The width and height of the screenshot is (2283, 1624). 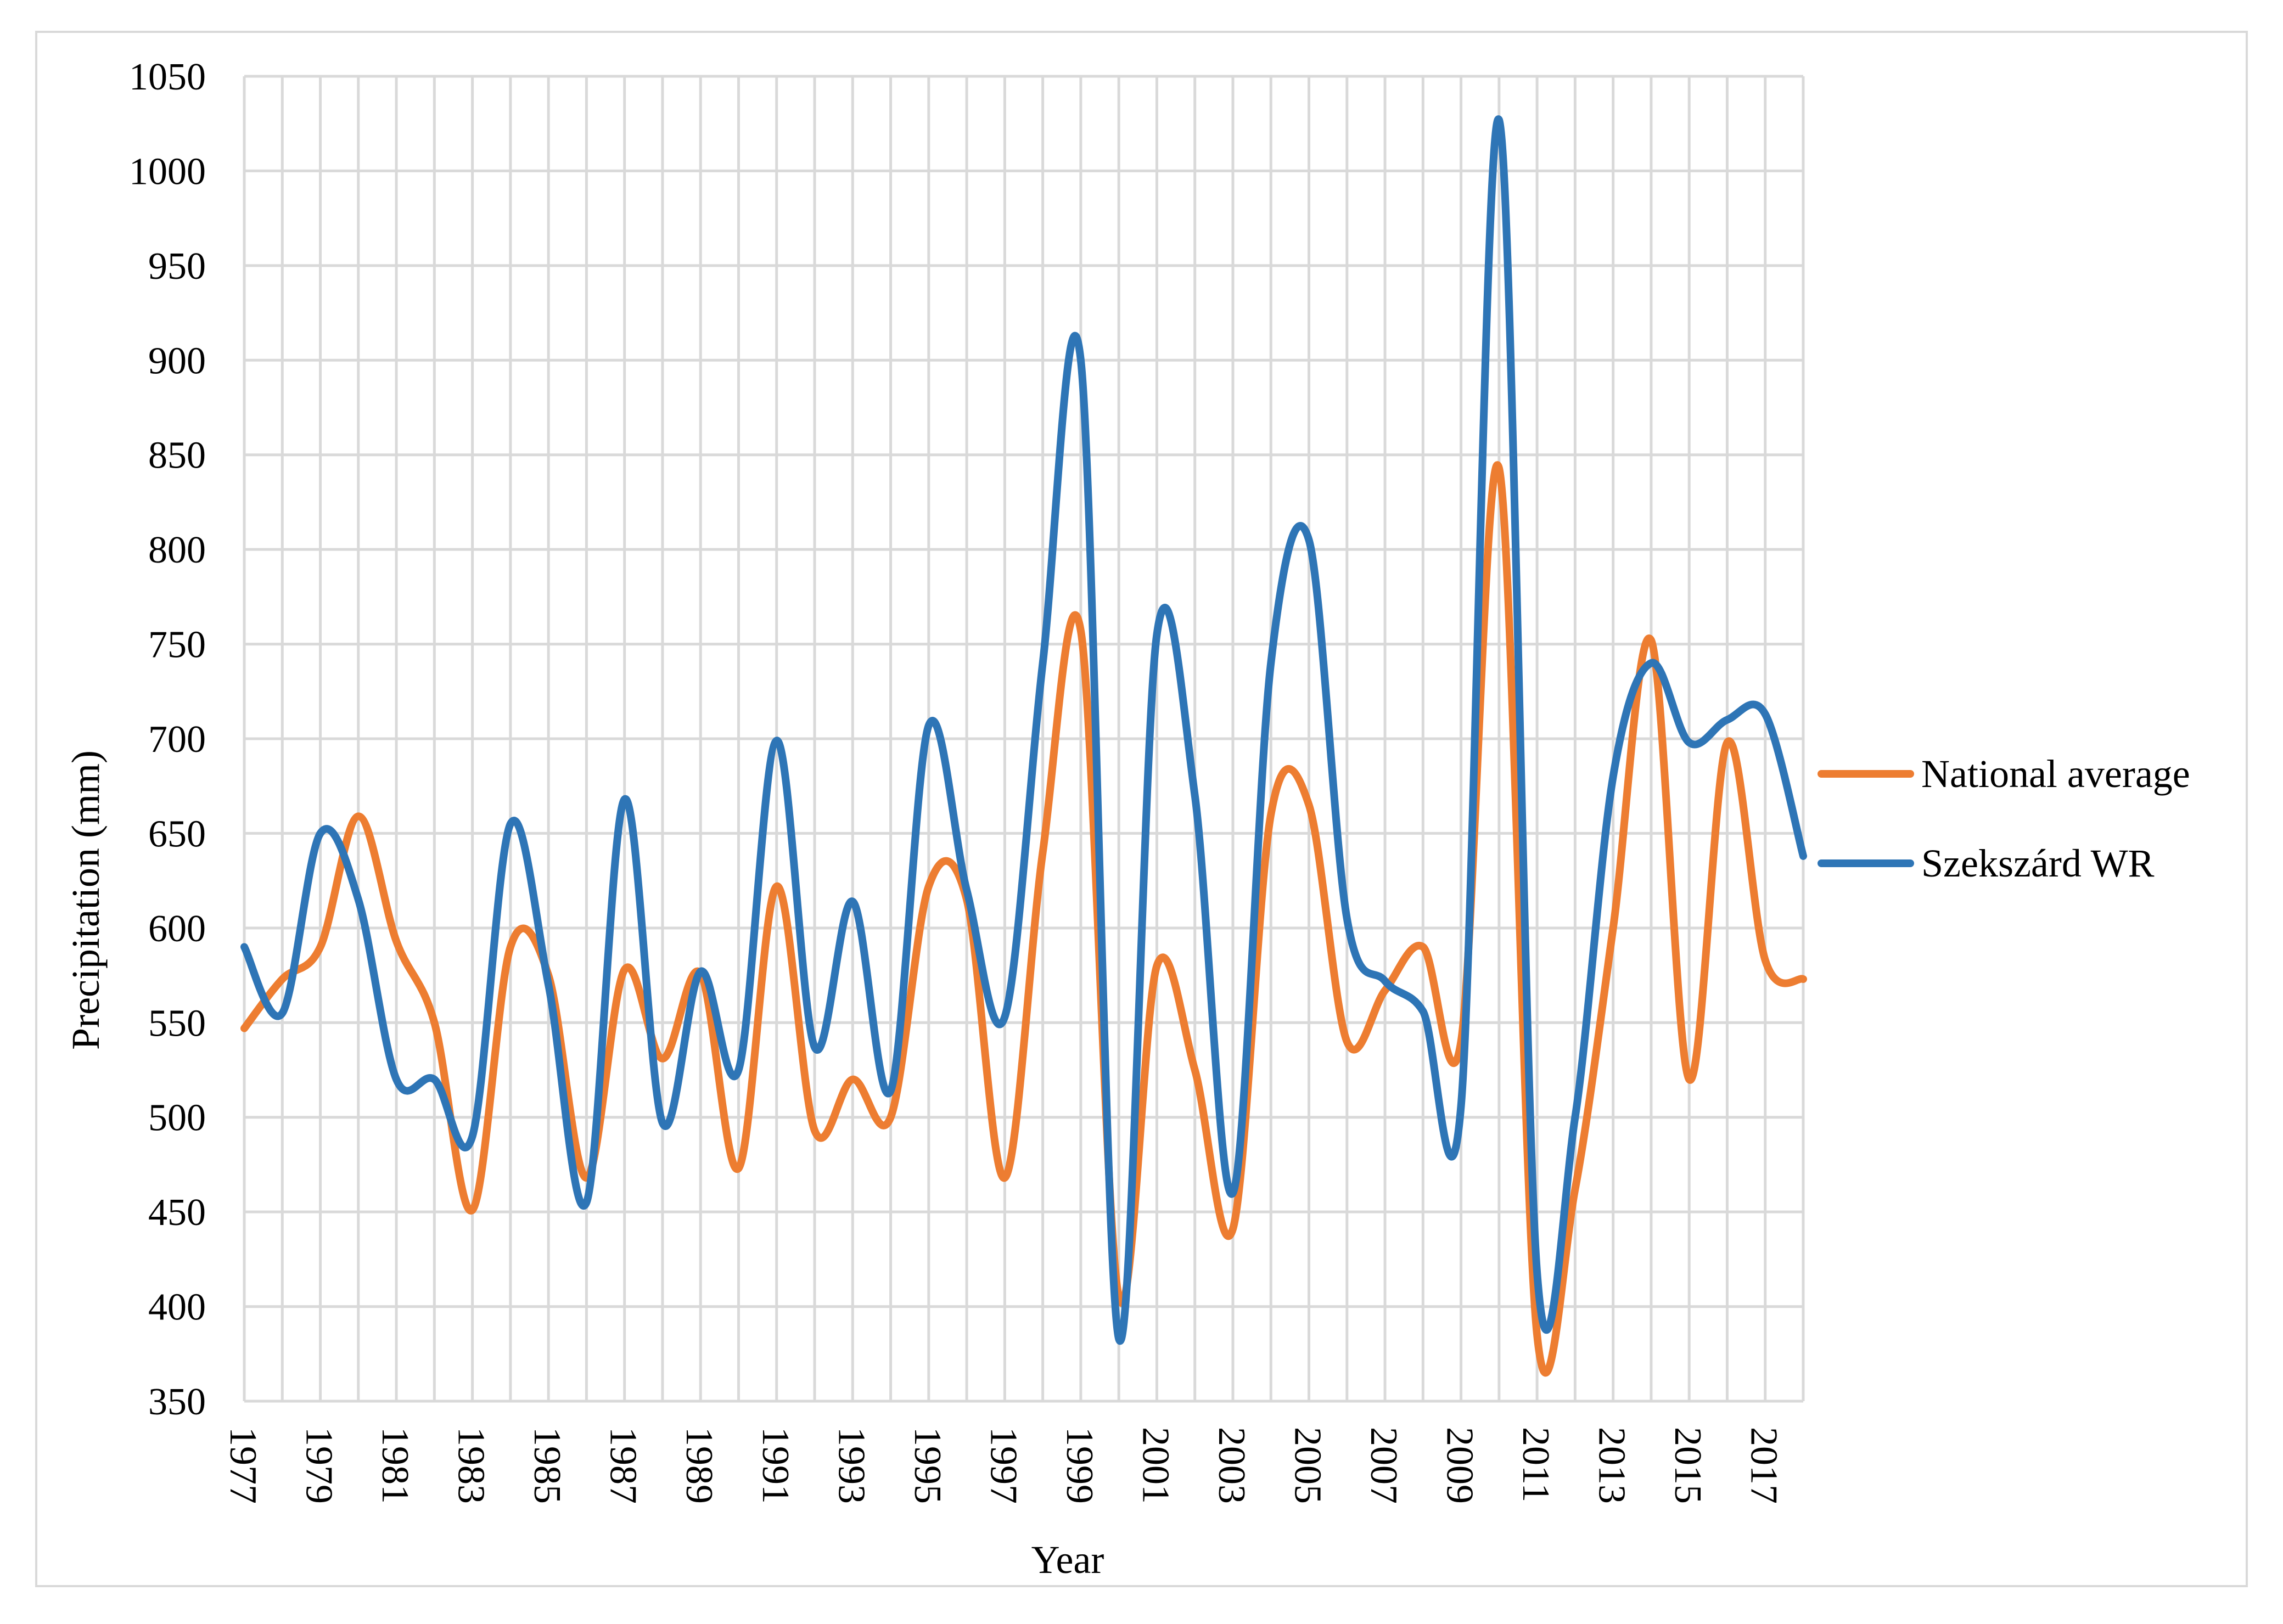 I want to click on y-tick-label: 500, so click(x=177, y=1118).